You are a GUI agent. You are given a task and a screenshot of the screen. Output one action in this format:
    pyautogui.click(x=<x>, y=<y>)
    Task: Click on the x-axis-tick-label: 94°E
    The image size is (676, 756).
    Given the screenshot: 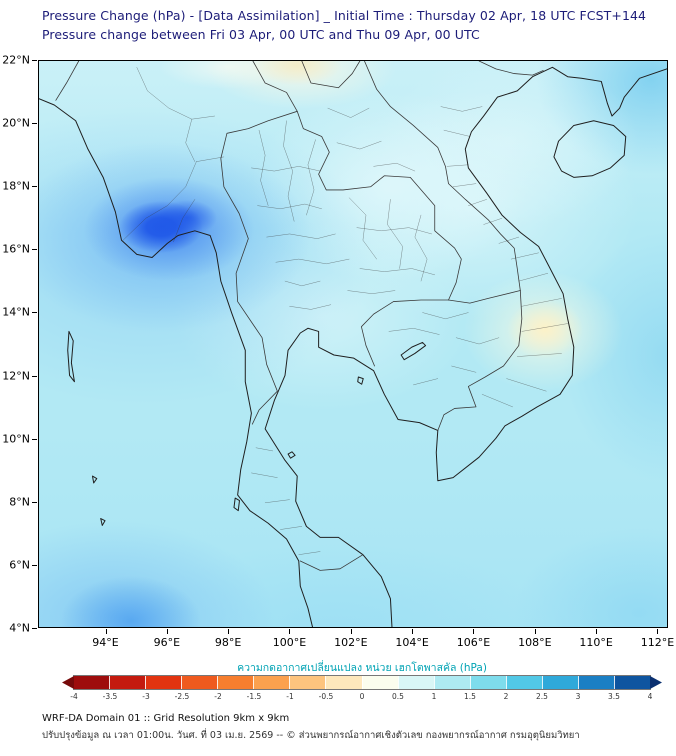 What is the action you would take?
    pyautogui.click(x=105, y=642)
    